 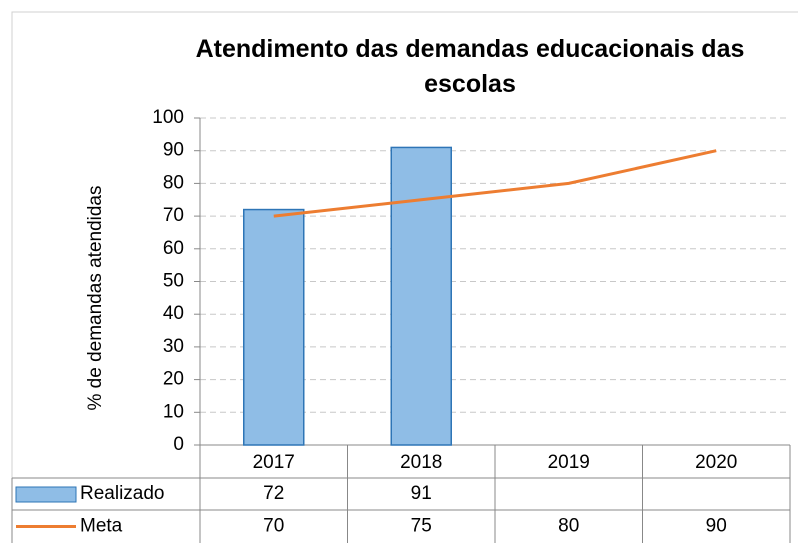 I want to click on y-tick-label: 40, so click(x=173, y=313).